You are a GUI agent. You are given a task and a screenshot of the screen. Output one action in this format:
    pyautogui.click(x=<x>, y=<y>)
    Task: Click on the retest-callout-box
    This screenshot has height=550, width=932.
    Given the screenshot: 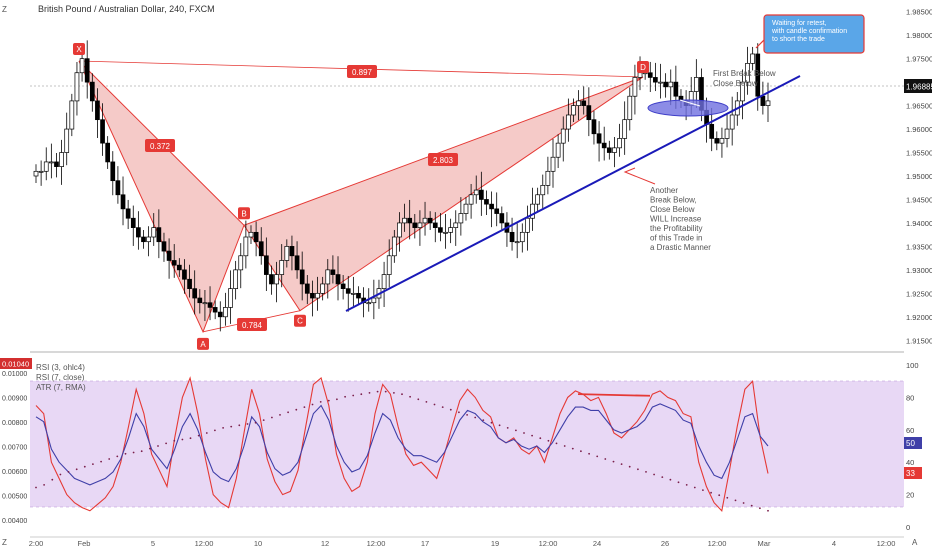 What is the action you would take?
    pyautogui.click(x=814, y=34)
    